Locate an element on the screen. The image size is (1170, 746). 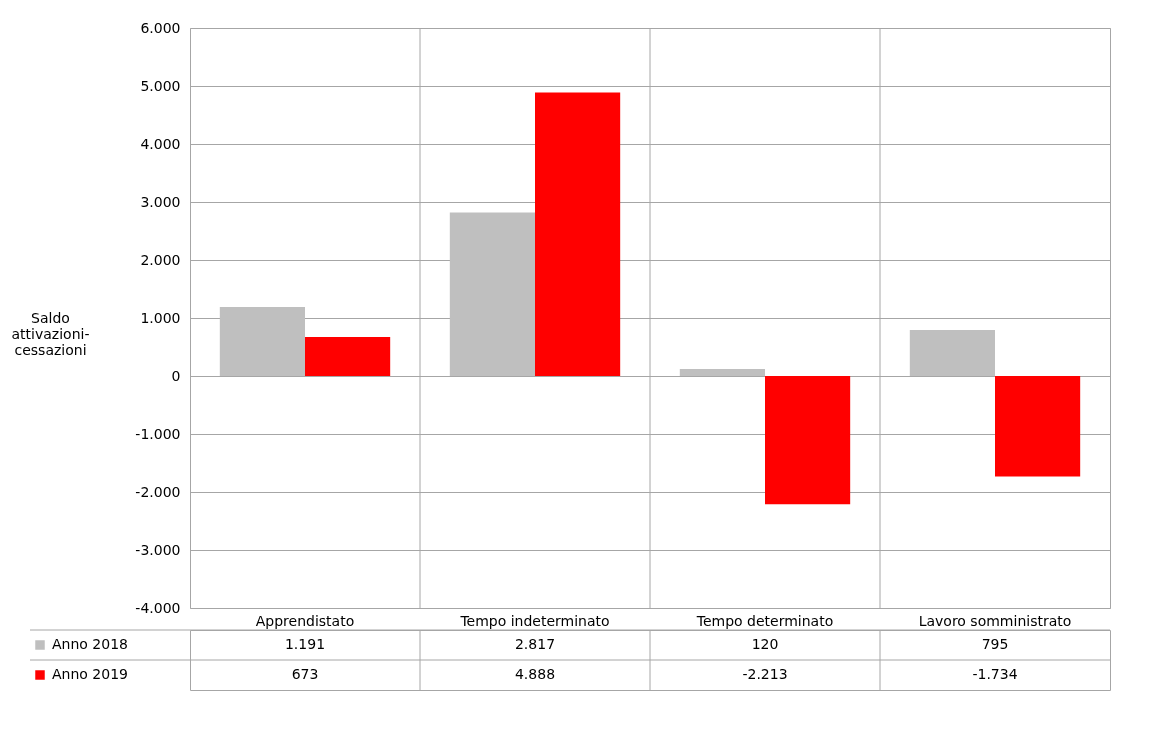
data-label: -2.213 is located at coordinates (765, 674).